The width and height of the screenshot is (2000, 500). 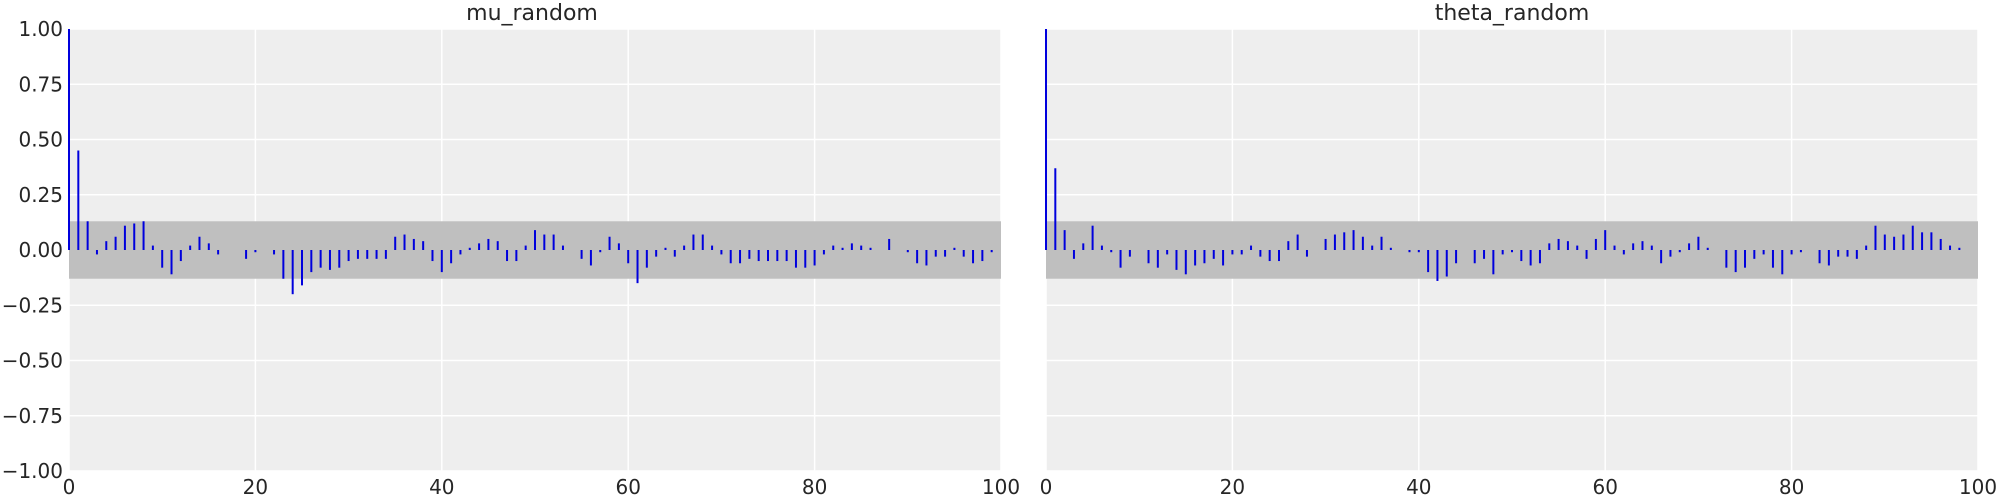 I want to click on mu-random-y-tick-label: −0.50, so click(x=32, y=361).